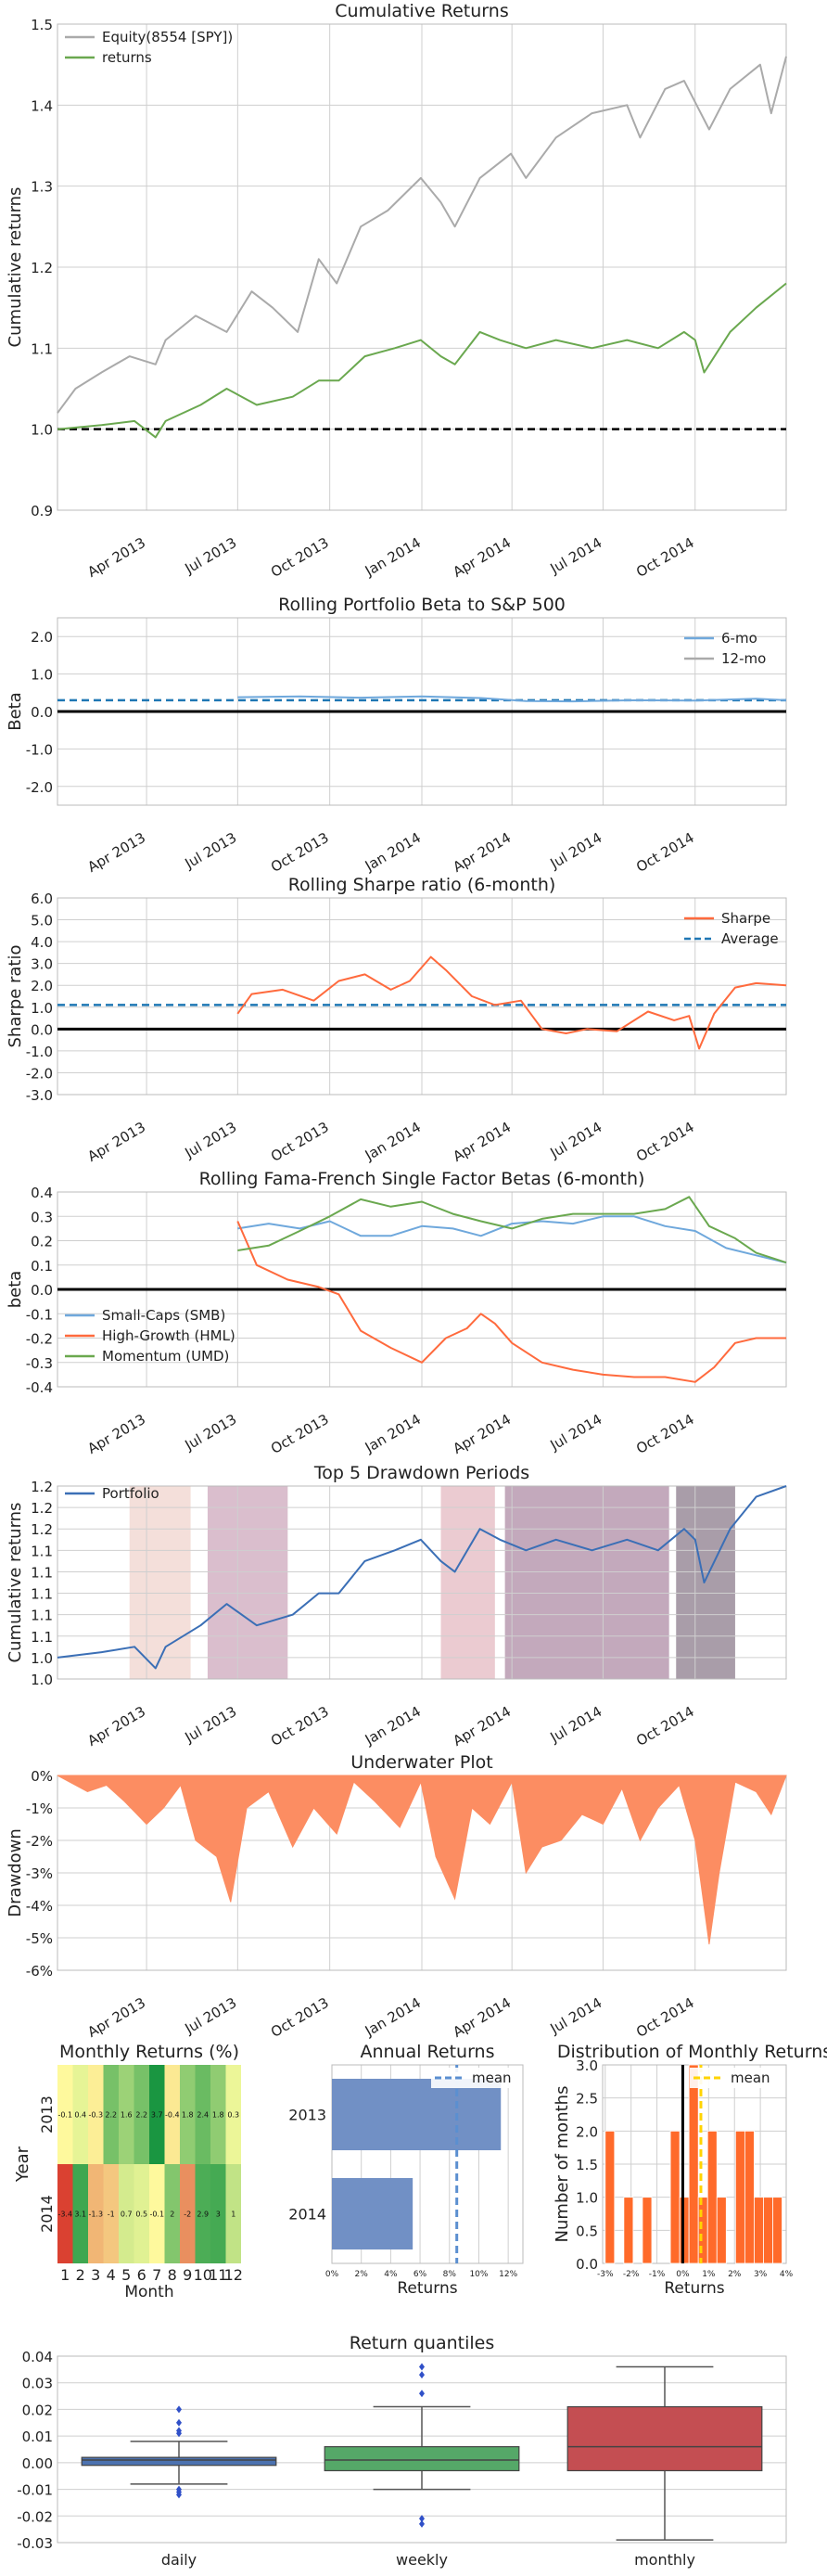  I want to click on y-tick-label: -5%, so click(39, 1938).